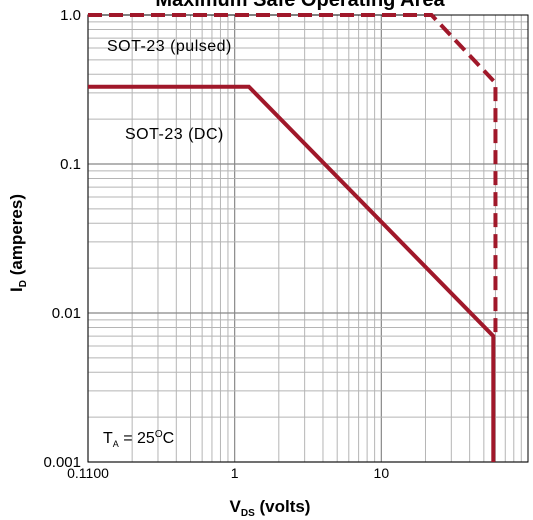 The height and width of the screenshot is (520, 533). I want to click on y-tick-label: 0.1, so click(70, 164).